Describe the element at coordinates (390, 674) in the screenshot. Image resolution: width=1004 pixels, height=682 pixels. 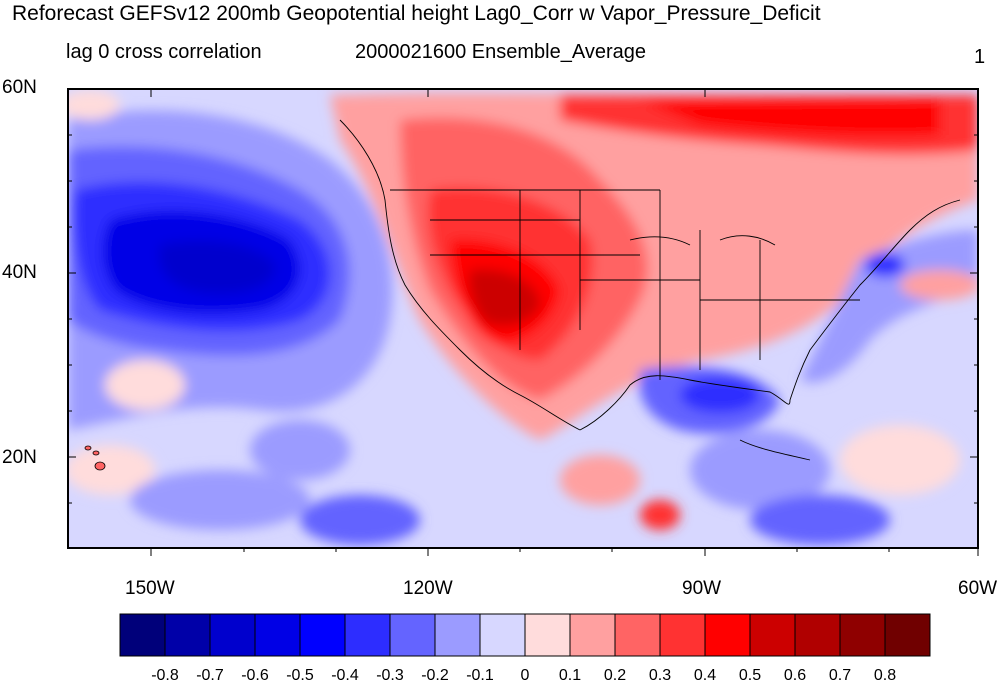
I see `colorbar-tick-label: -0.3` at that location.